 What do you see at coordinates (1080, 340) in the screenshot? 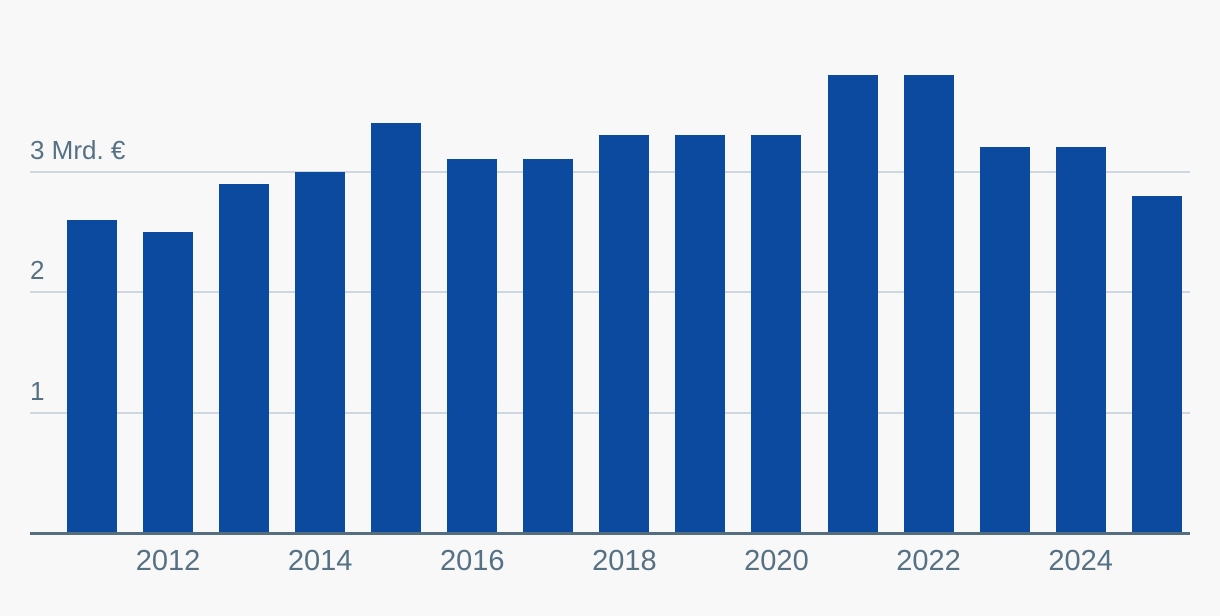
I see `bar-2024` at bounding box center [1080, 340].